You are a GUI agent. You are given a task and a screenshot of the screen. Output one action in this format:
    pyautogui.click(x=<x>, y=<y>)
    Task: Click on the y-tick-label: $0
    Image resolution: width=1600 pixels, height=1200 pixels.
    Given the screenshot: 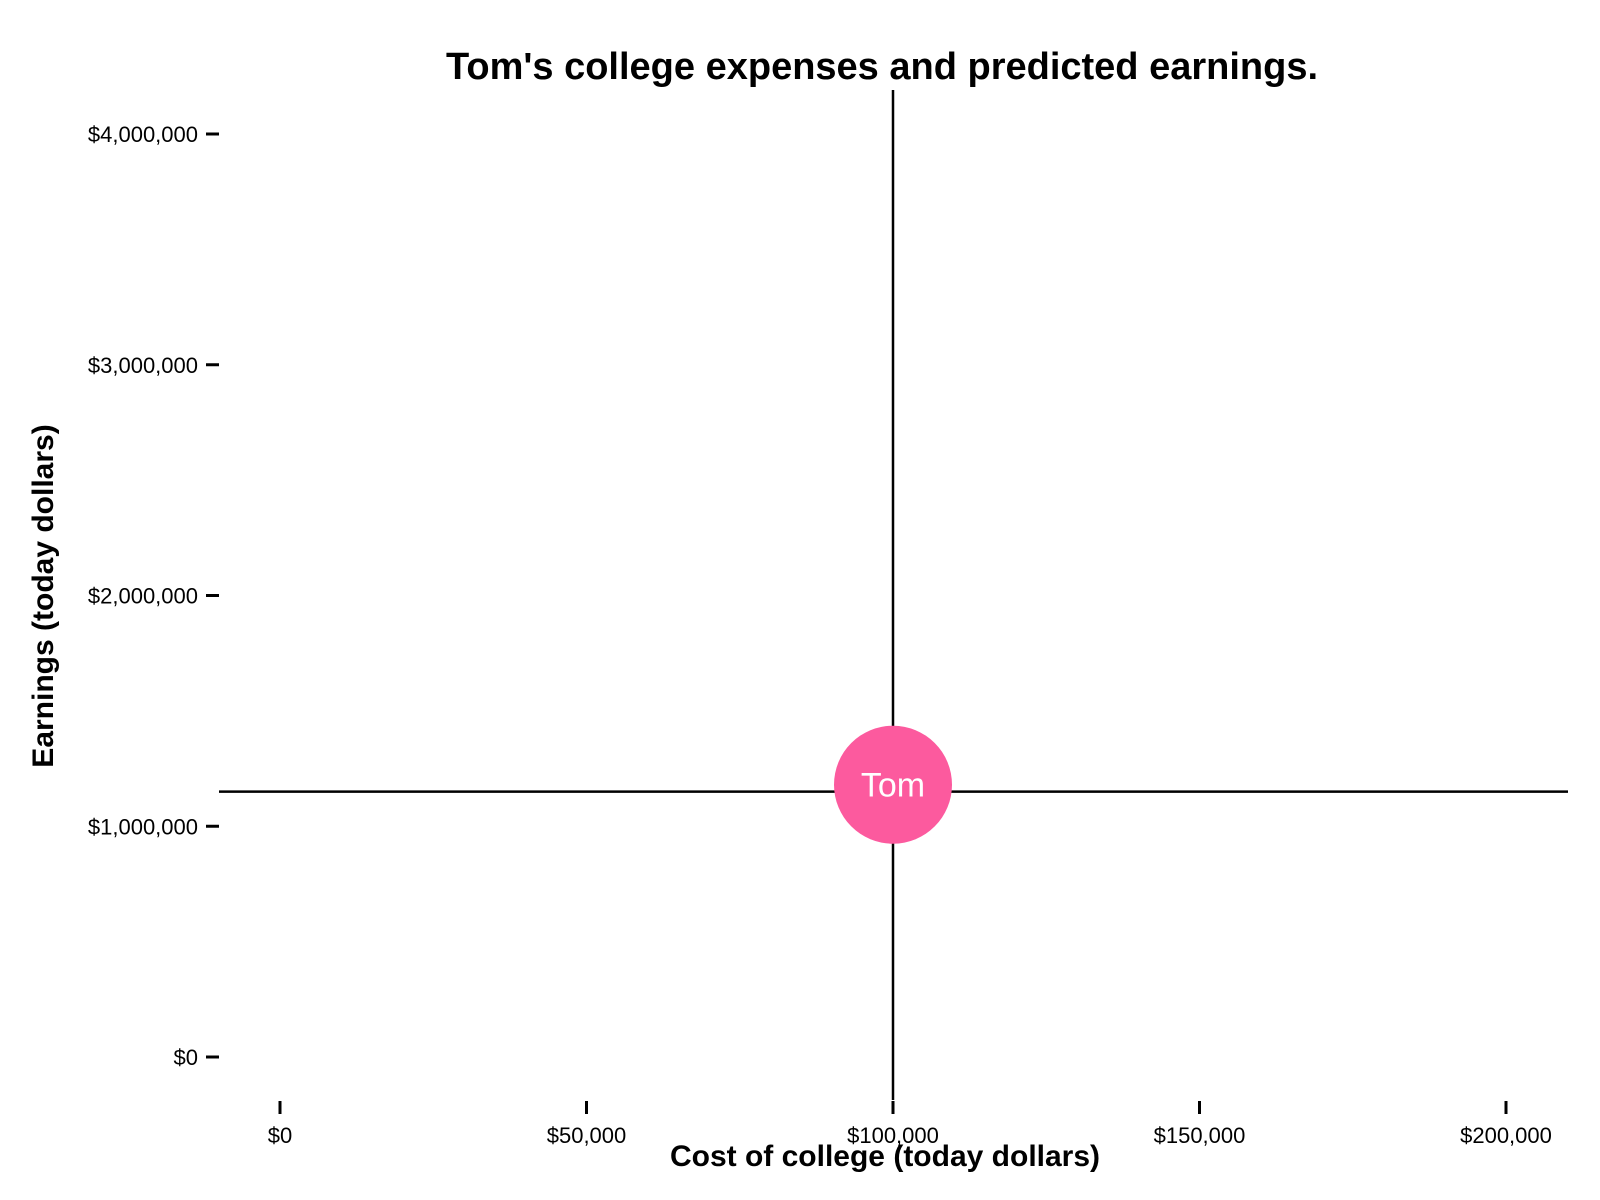 What is the action you would take?
    pyautogui.click(x=186, y=1057)
    